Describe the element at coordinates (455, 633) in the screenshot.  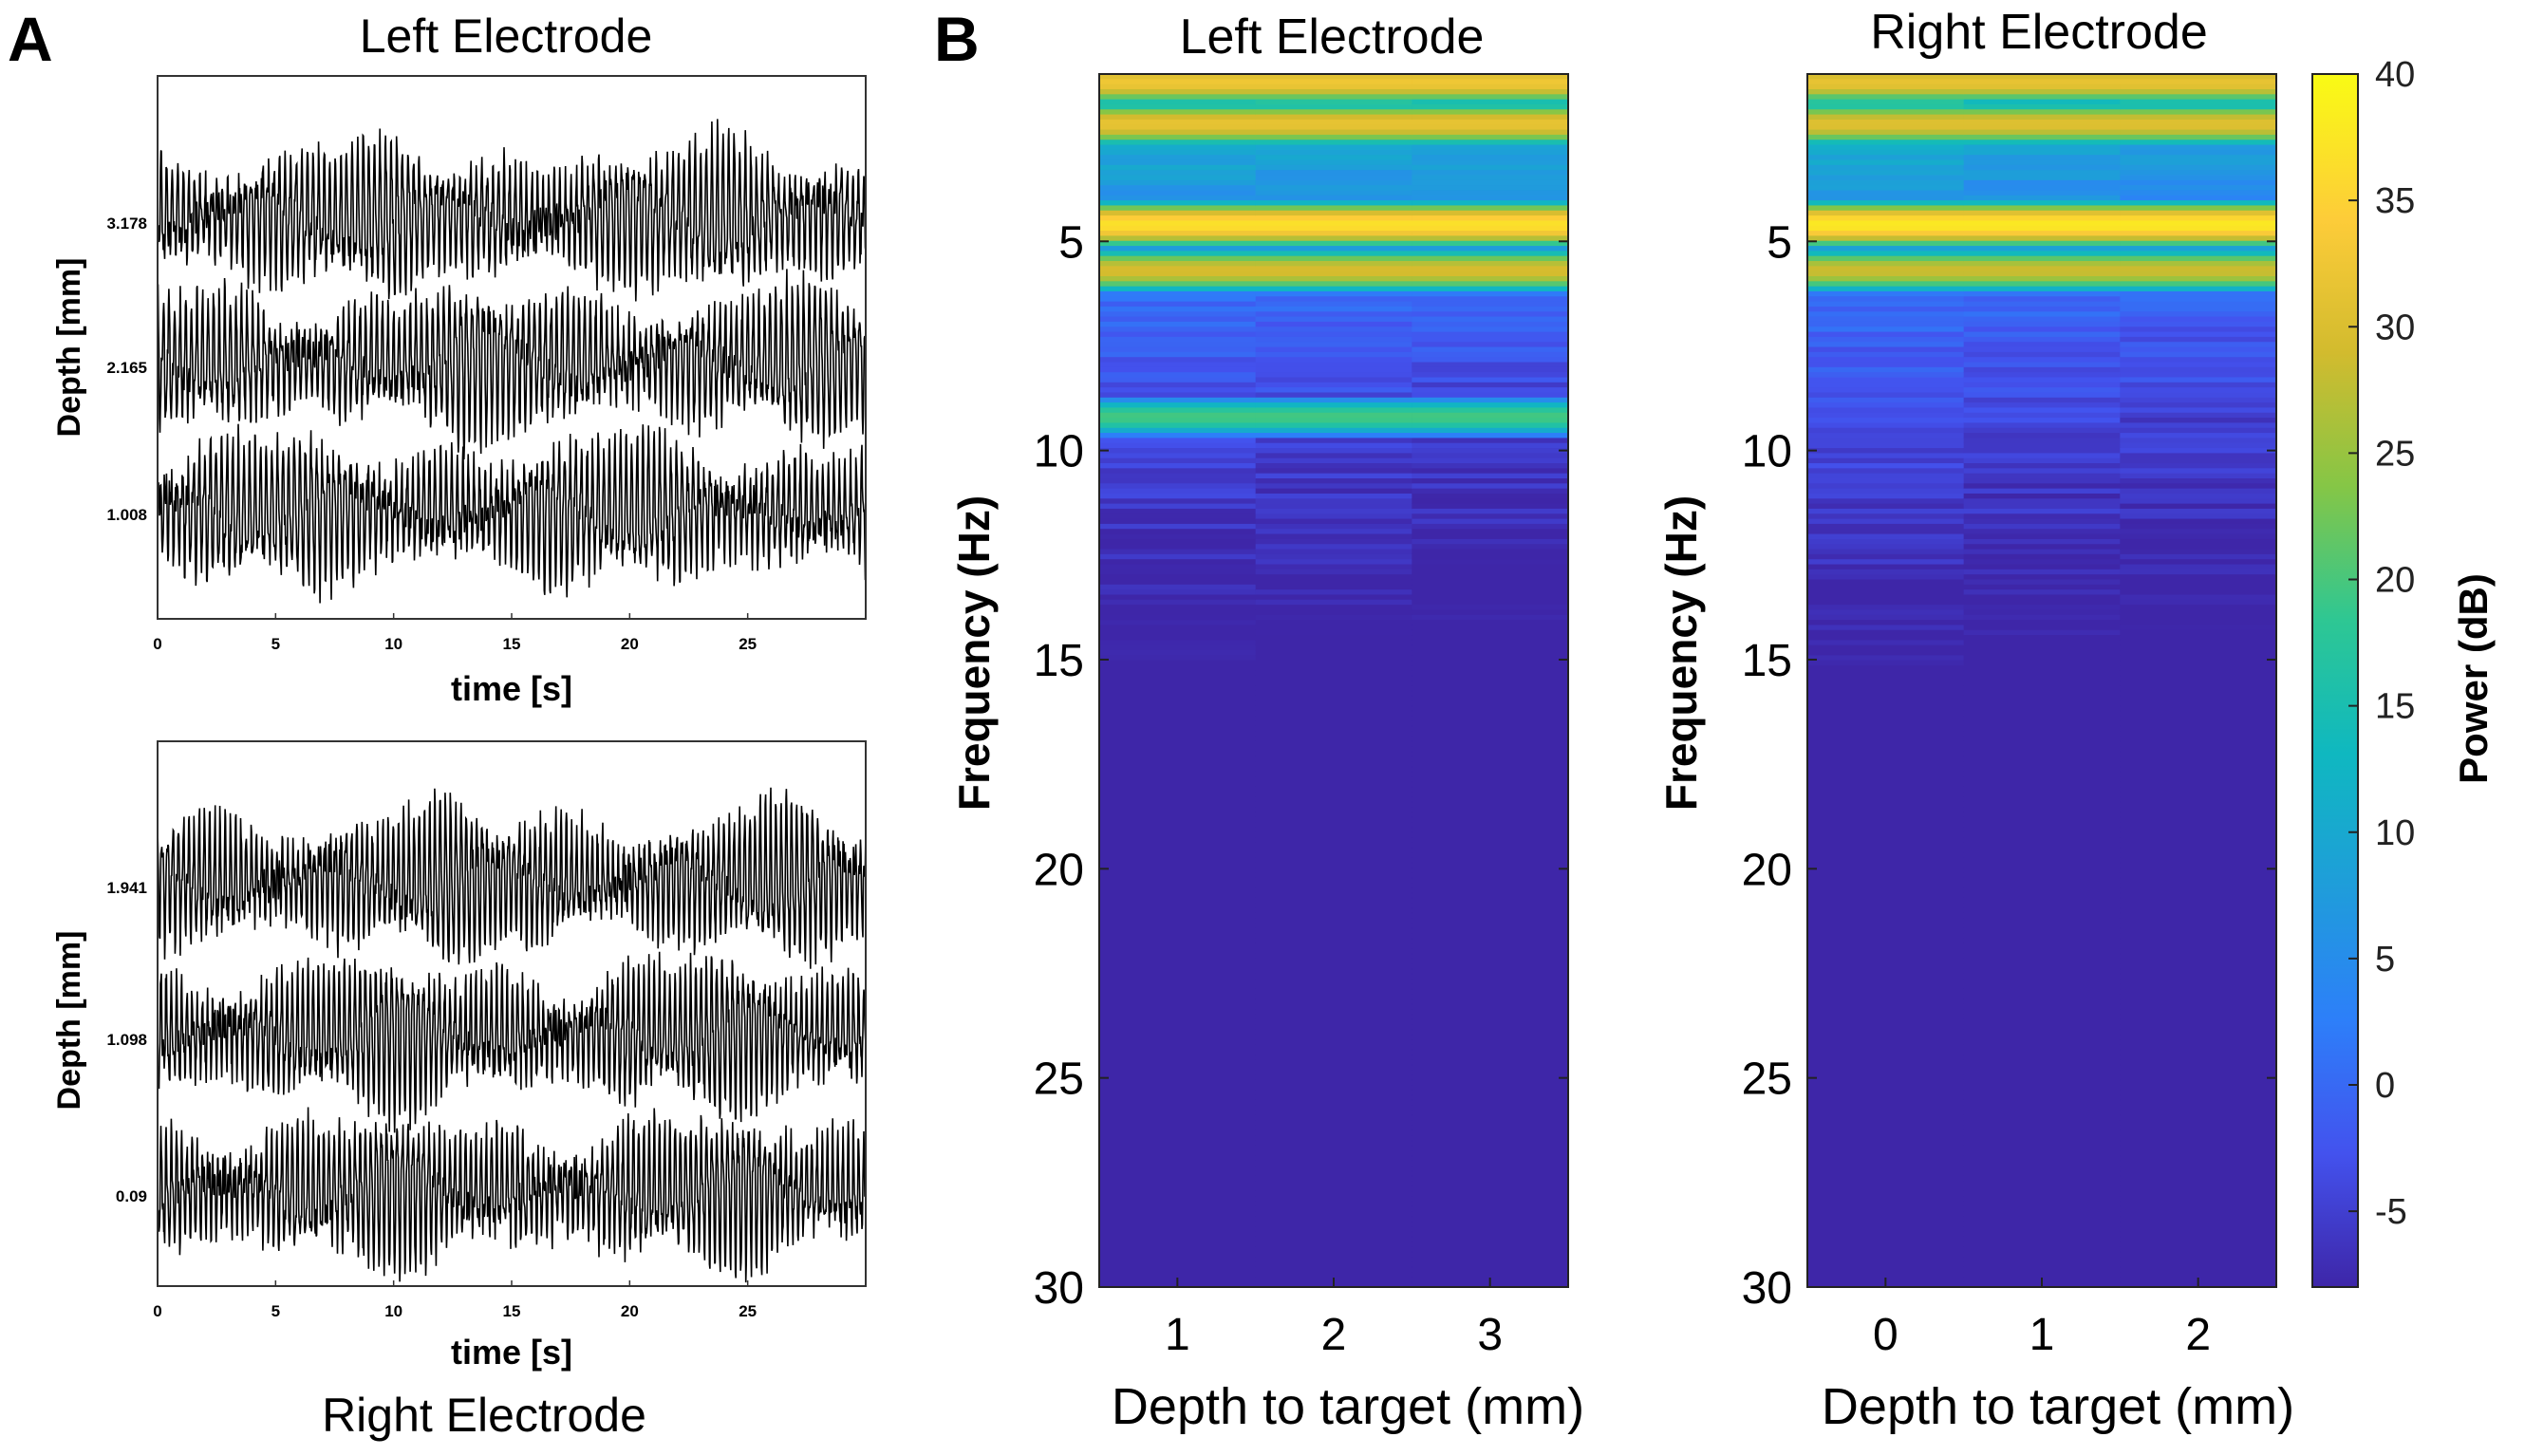
I see `x-tick-group: 0 5 10 15 20 25` at that location.